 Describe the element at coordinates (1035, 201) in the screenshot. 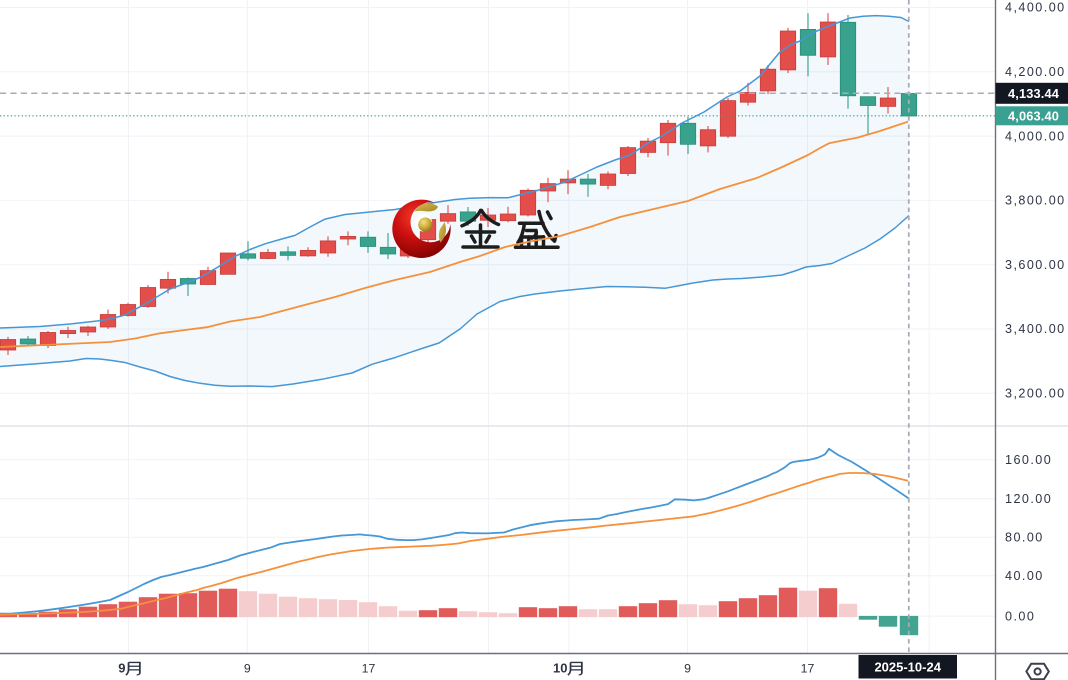

I see `svg-text: 3,800.00` at that location.